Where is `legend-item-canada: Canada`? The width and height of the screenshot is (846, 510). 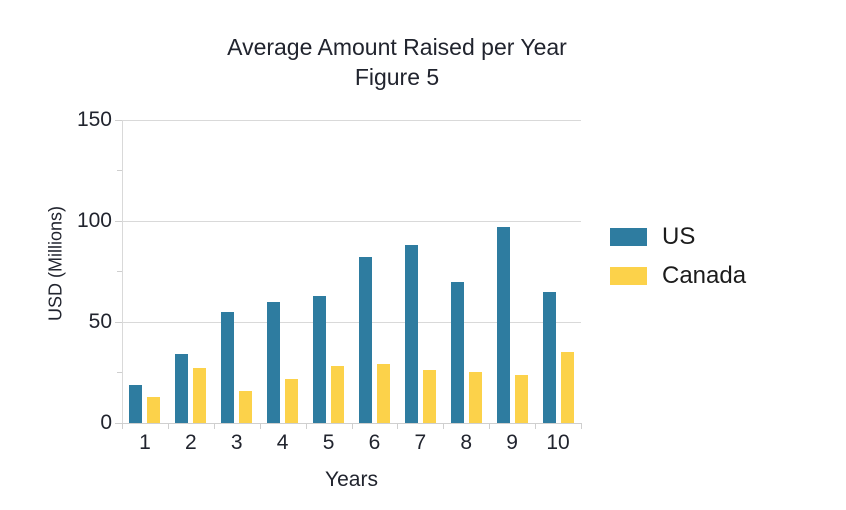
legend-item-canada: Canada is located at coordinates (678, 275).